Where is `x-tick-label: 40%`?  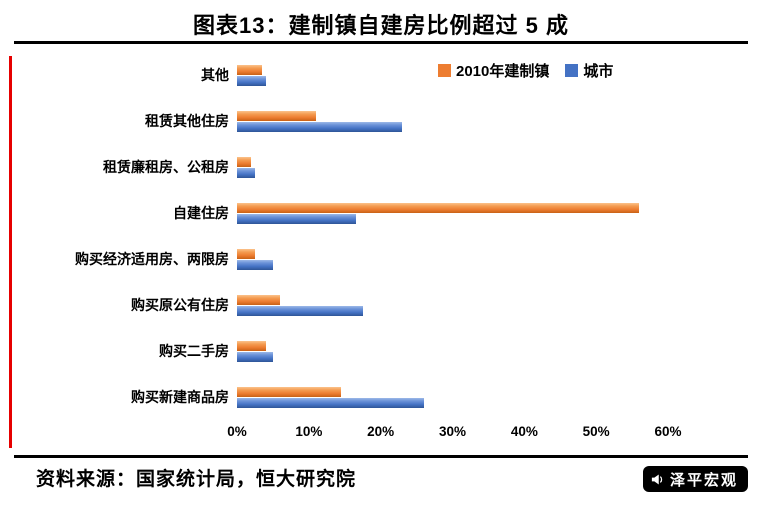 x-tick-label: 40% is located at coordinates (524, 431).